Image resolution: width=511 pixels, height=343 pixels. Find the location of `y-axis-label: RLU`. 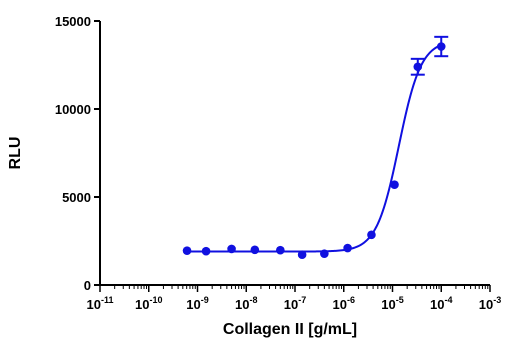

y-axis-label: RLU is located at coordinates (15, 153).